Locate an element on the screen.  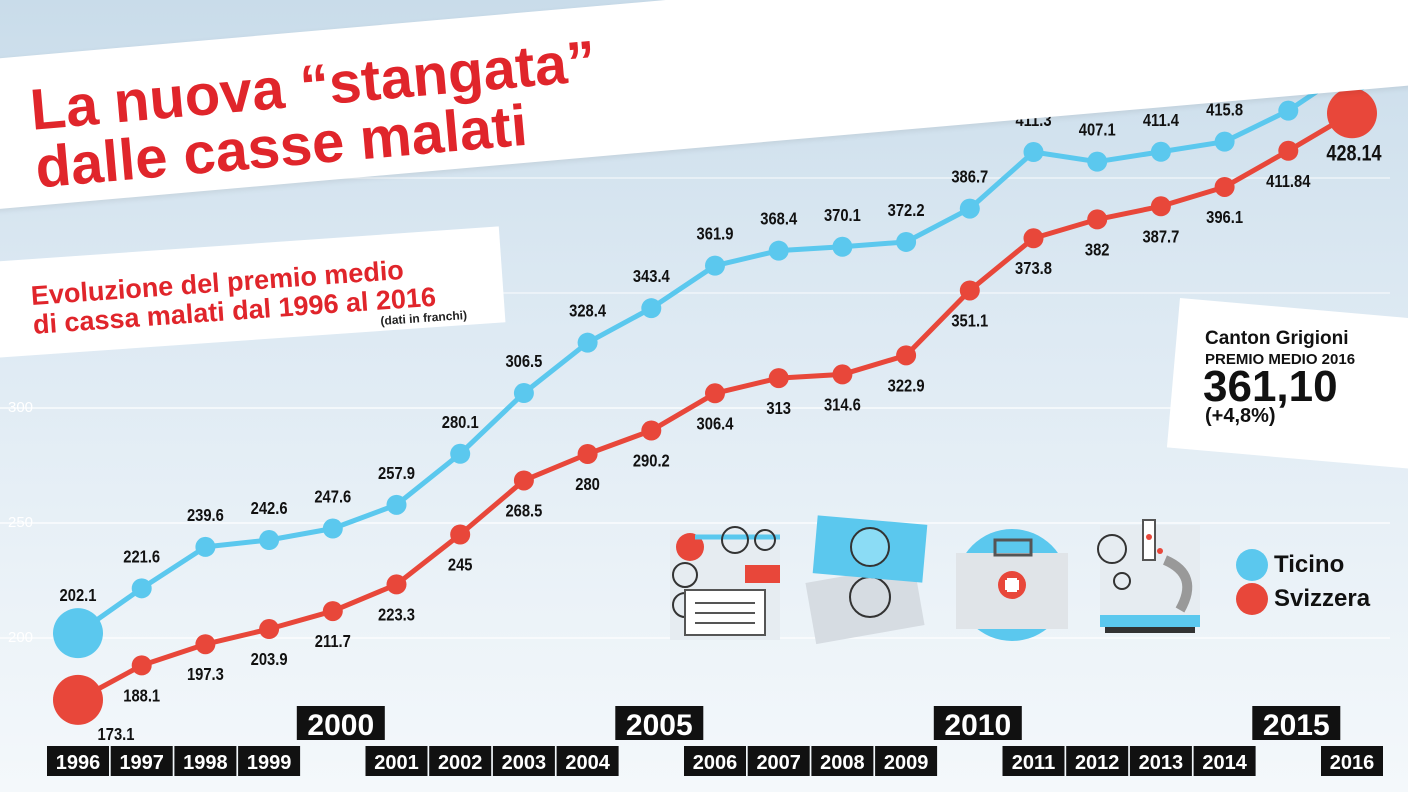
grigioni-change: (+4,8%) is located at coordinates (1240, 416).